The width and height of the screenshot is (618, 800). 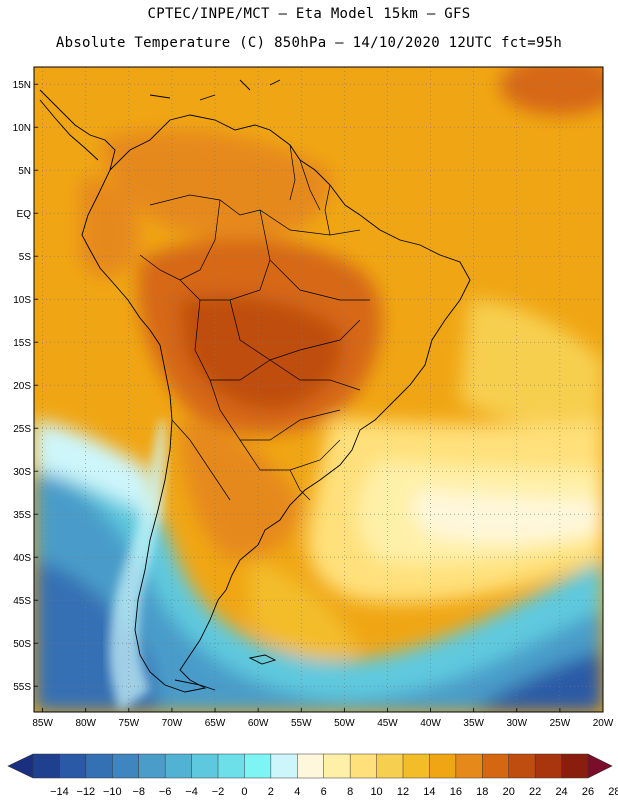 I want to click on central-america-coastline, so click(x=77, y=130).